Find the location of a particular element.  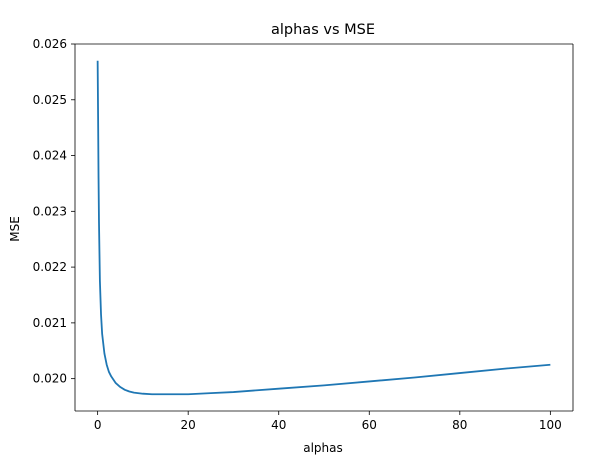

y-tick-label: 0.022 is located at coordinates (50, 267).